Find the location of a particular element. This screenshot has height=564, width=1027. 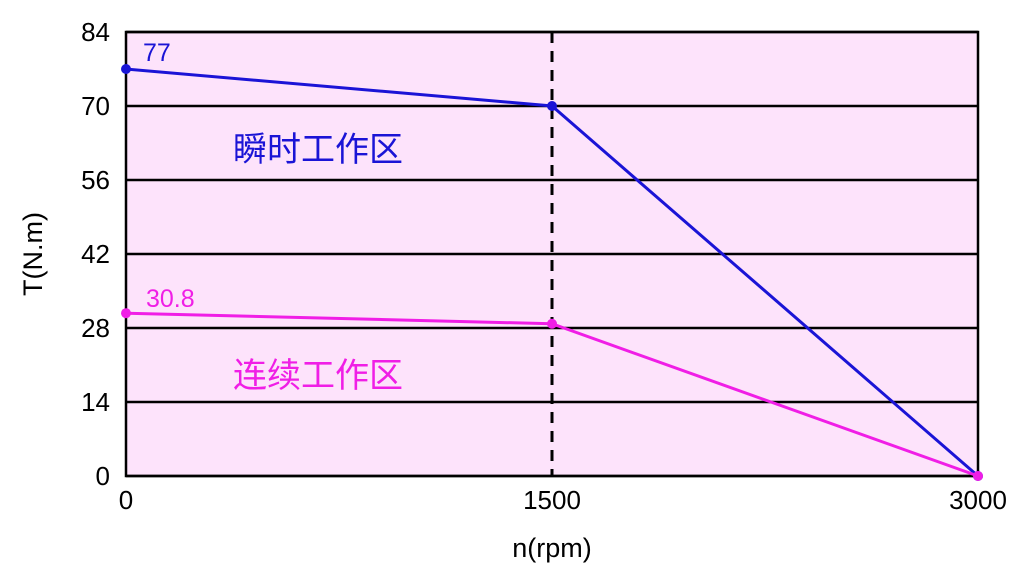

point-label-instant: 77 is located at coordinates (157, 53).